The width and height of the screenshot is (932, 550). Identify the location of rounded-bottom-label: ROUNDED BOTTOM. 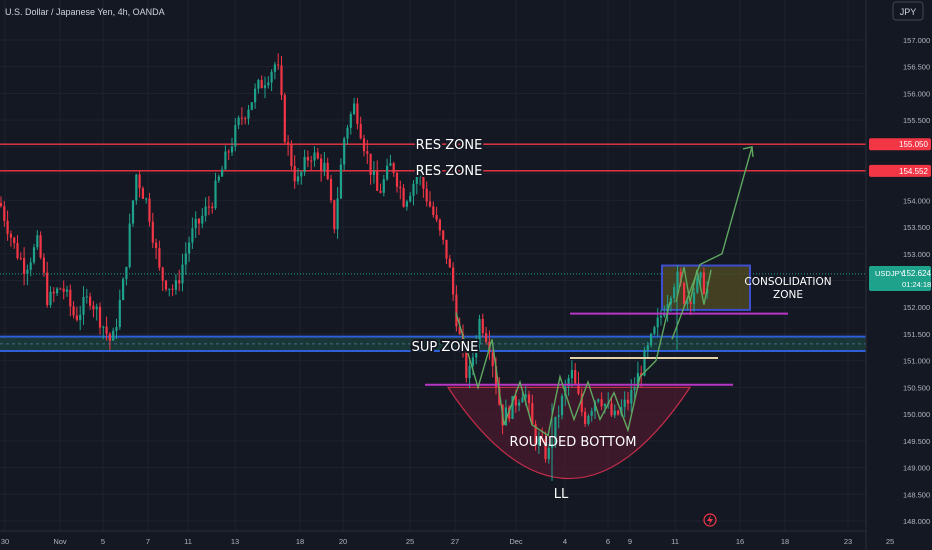
(573, 442).